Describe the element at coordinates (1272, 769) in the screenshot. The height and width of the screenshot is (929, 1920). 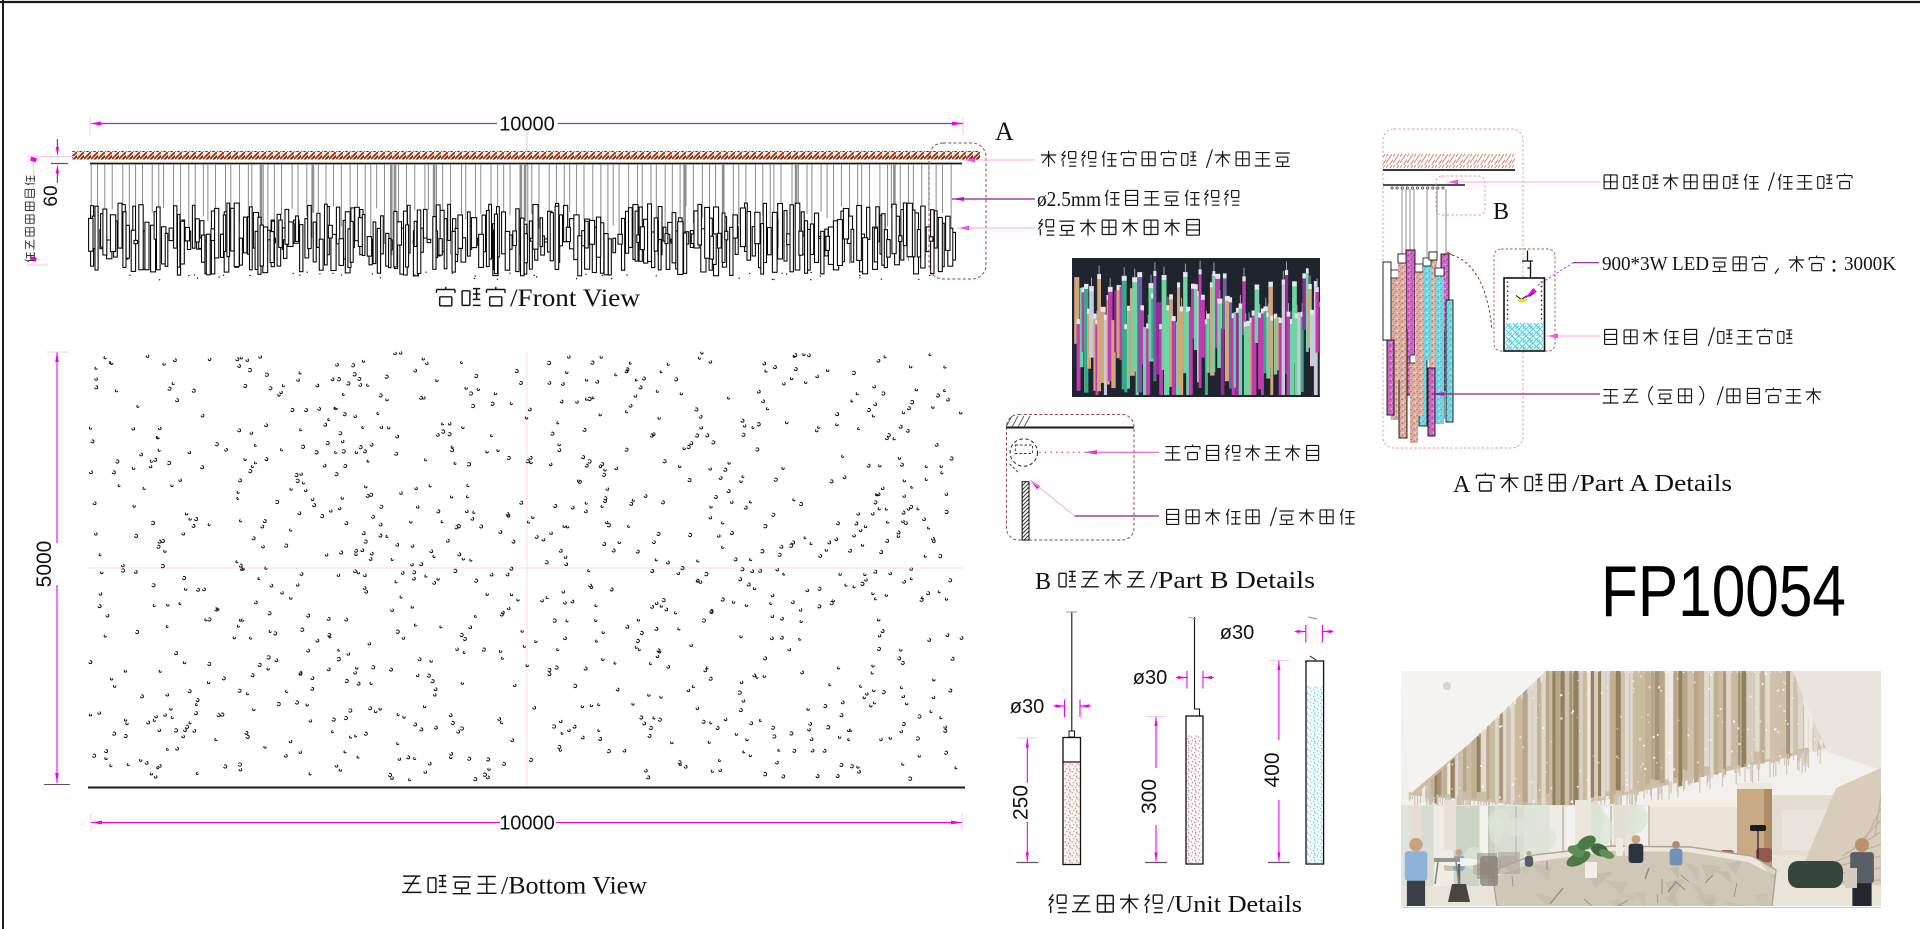
I see `svg-text: 400` at that location.